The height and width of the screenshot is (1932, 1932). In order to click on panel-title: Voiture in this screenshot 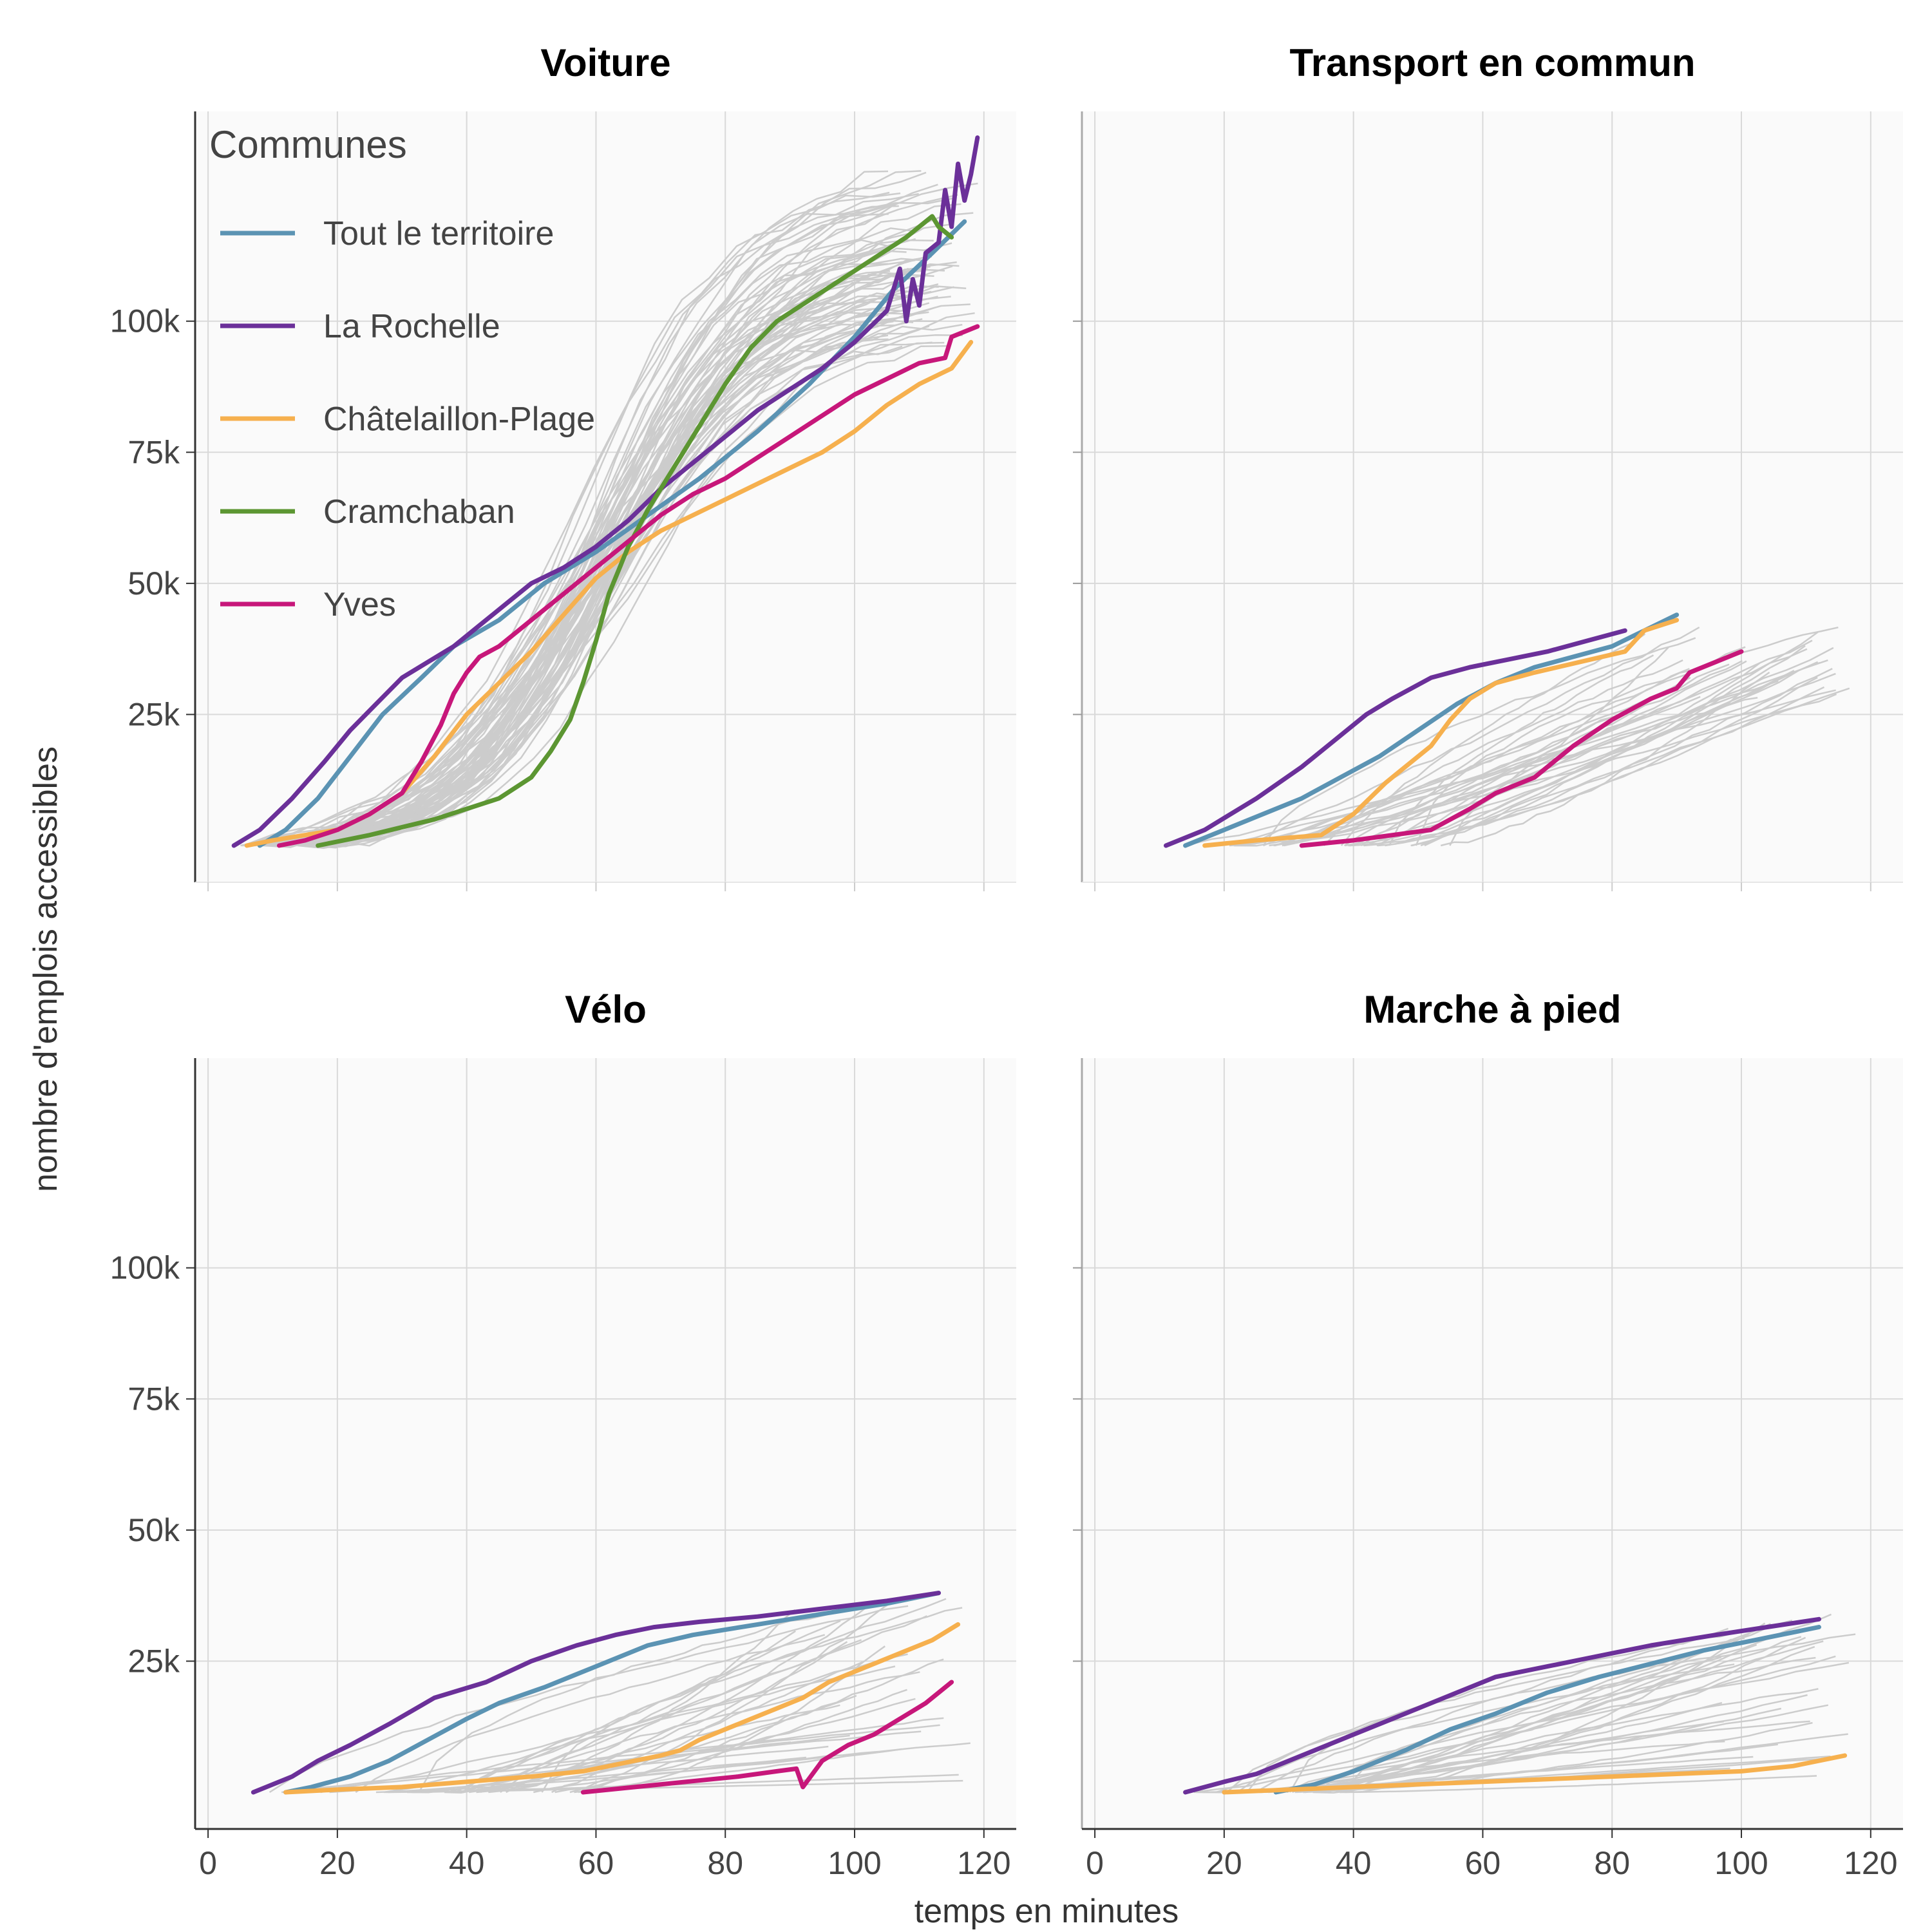, I will do `click(605, 62)`.